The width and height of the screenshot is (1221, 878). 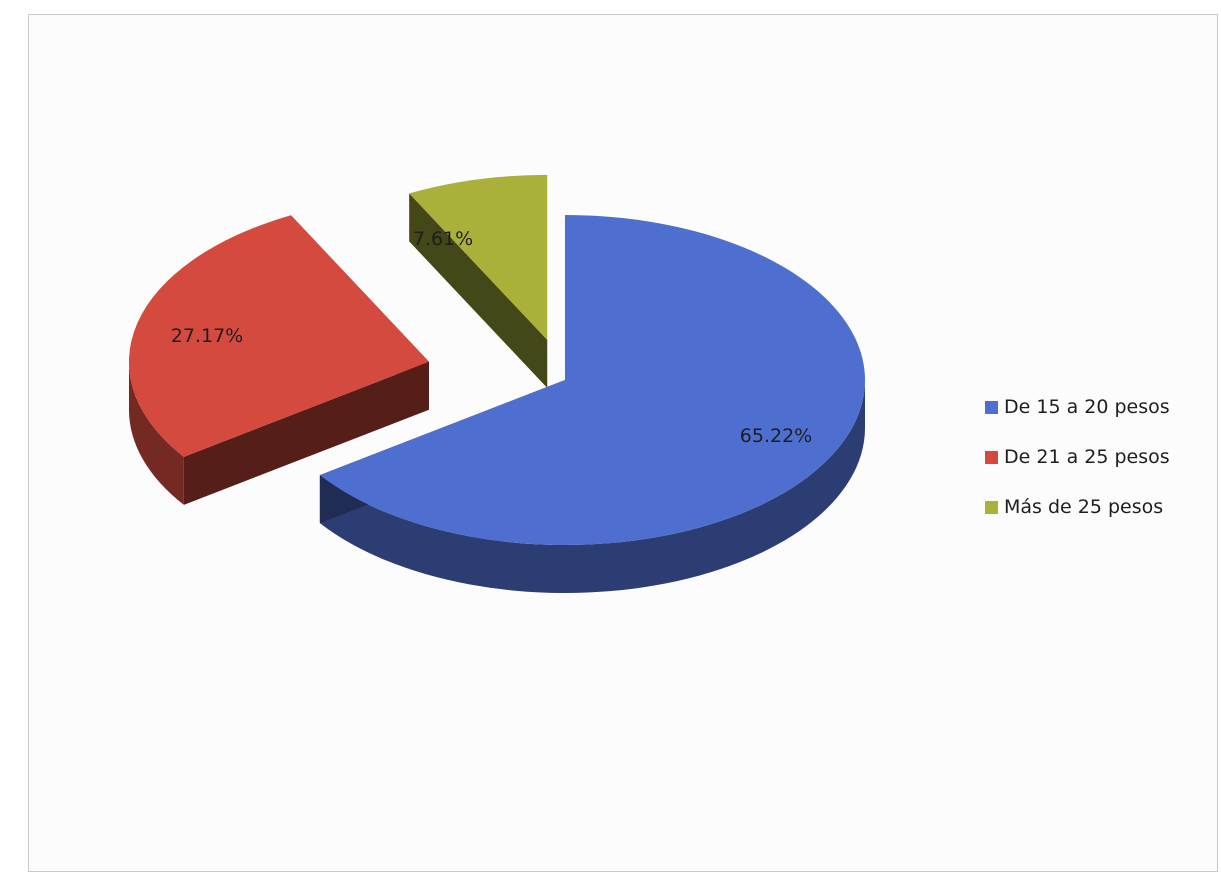 I want to click on legend-item-de-21-a-25: De 21 a 25 pesos, so click(x=1077, y=457).